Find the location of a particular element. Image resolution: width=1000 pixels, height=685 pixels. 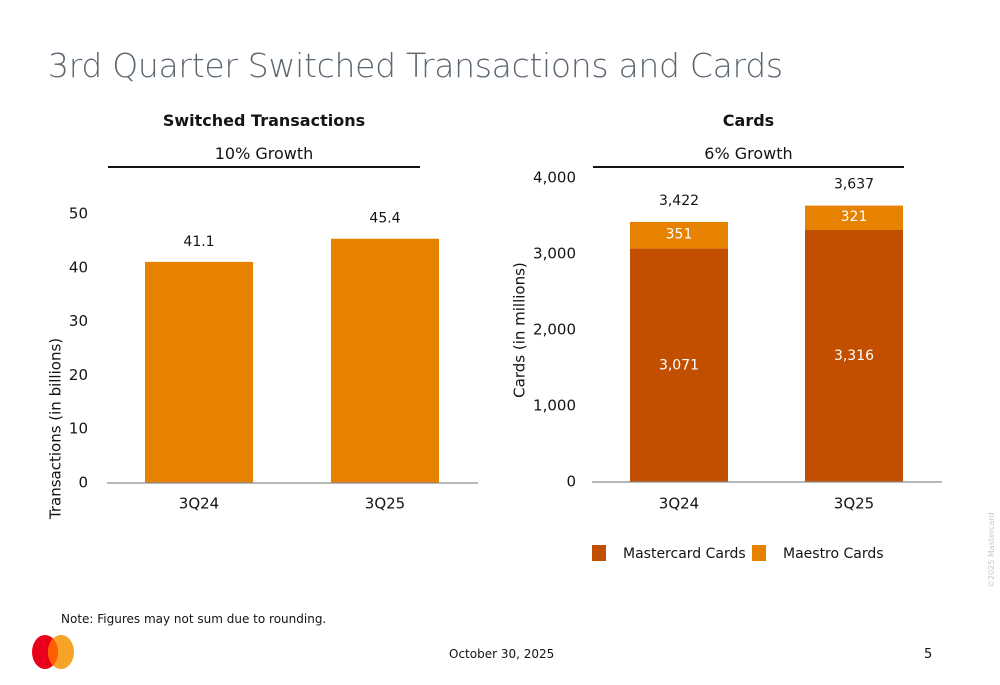

chart-1-title: Switched Transactions is located at coordinates (264, 120).